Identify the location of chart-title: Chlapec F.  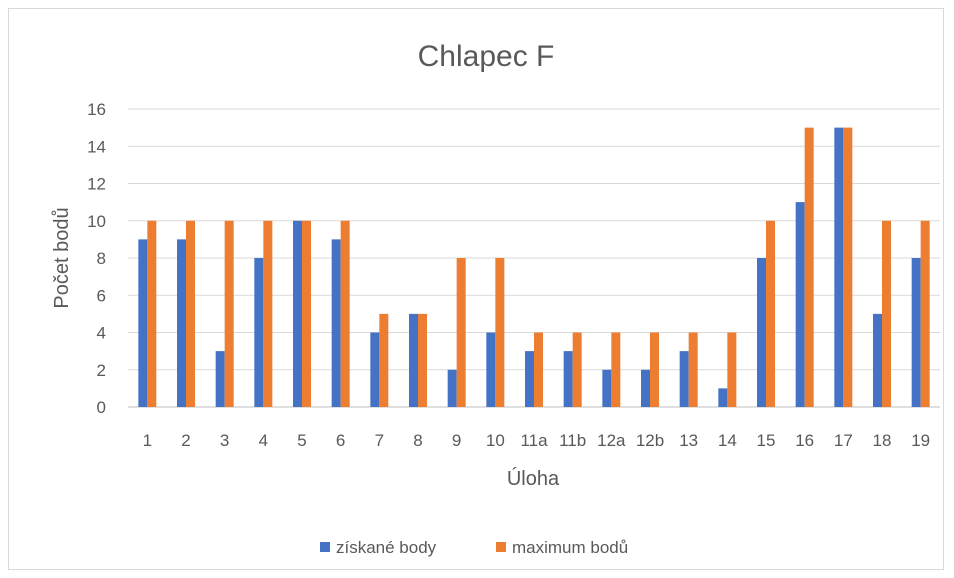
(486, 56).